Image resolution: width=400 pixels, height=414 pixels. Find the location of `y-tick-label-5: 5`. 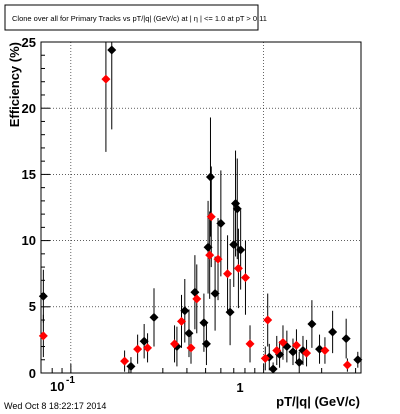

y-tick-label-5: 5 is located at coordinates (32, 306).